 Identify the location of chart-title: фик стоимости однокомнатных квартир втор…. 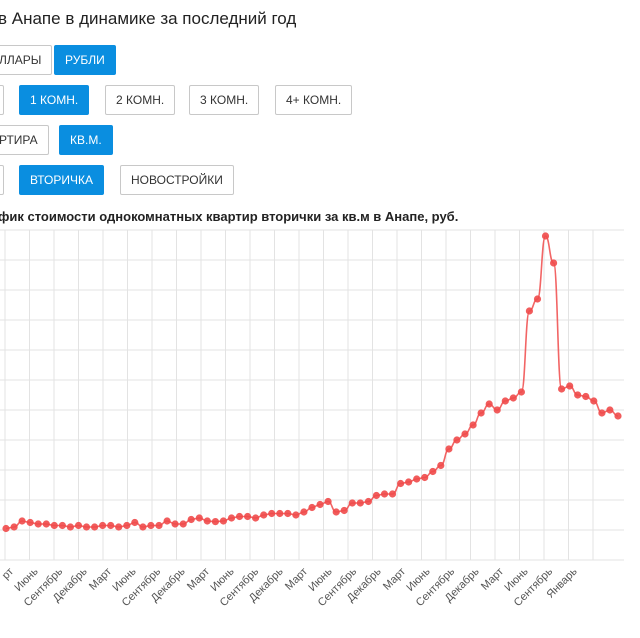
(229, 216).